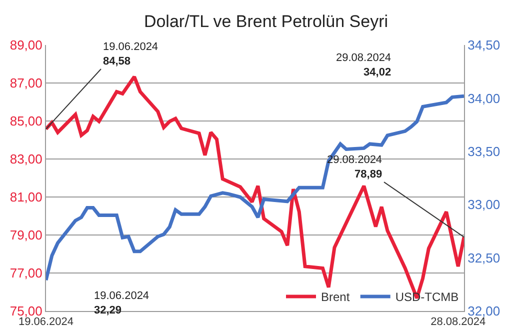  Describe the element at coordinates (130, 54) in the screenshot. I see `annotation: 19.06.2024 84,58` at that location.